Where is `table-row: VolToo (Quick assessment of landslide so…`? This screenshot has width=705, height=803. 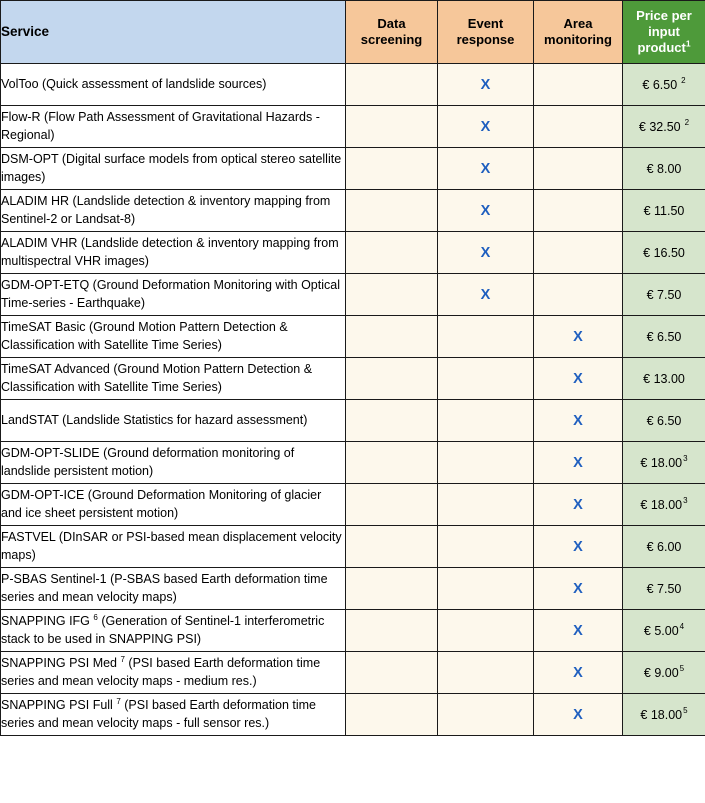
table-row: VolToo (Quick assessment of landslide so… is located at coordinates (352, 84).